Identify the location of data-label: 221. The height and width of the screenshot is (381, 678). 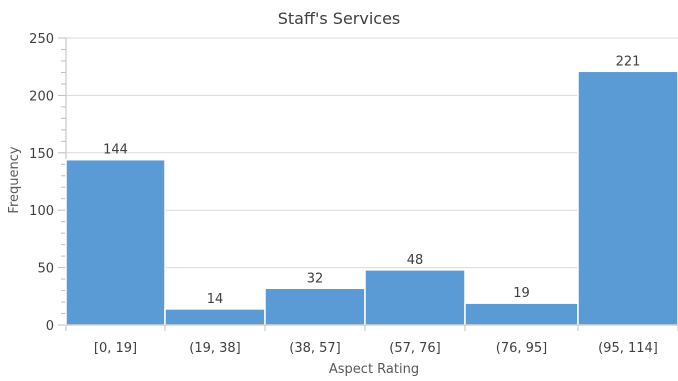
(628, 61).